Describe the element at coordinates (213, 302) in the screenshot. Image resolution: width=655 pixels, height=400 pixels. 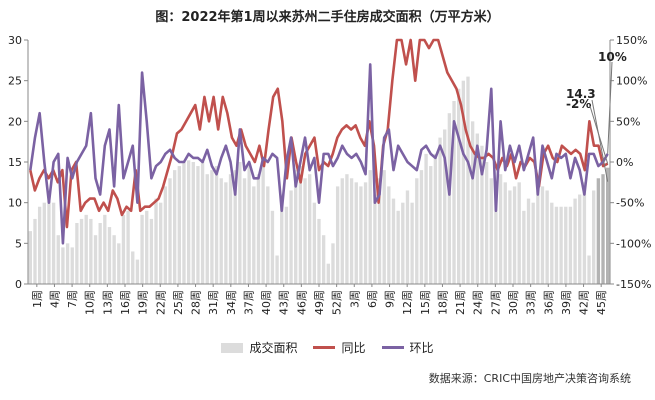
I see `x-tick-label: 31周` at that location.